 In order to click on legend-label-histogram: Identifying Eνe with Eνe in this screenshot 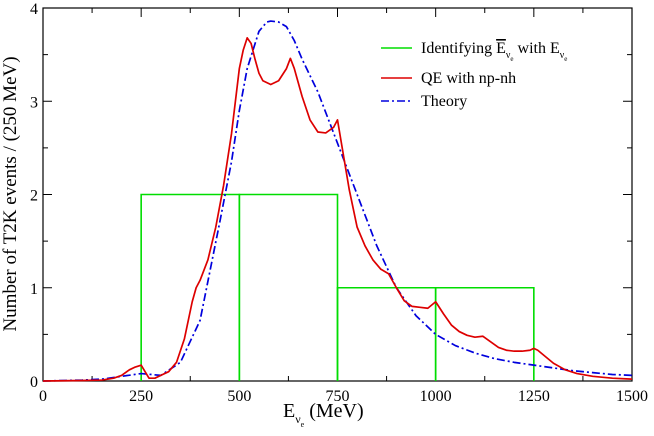, I will do `click(494, 51)`.